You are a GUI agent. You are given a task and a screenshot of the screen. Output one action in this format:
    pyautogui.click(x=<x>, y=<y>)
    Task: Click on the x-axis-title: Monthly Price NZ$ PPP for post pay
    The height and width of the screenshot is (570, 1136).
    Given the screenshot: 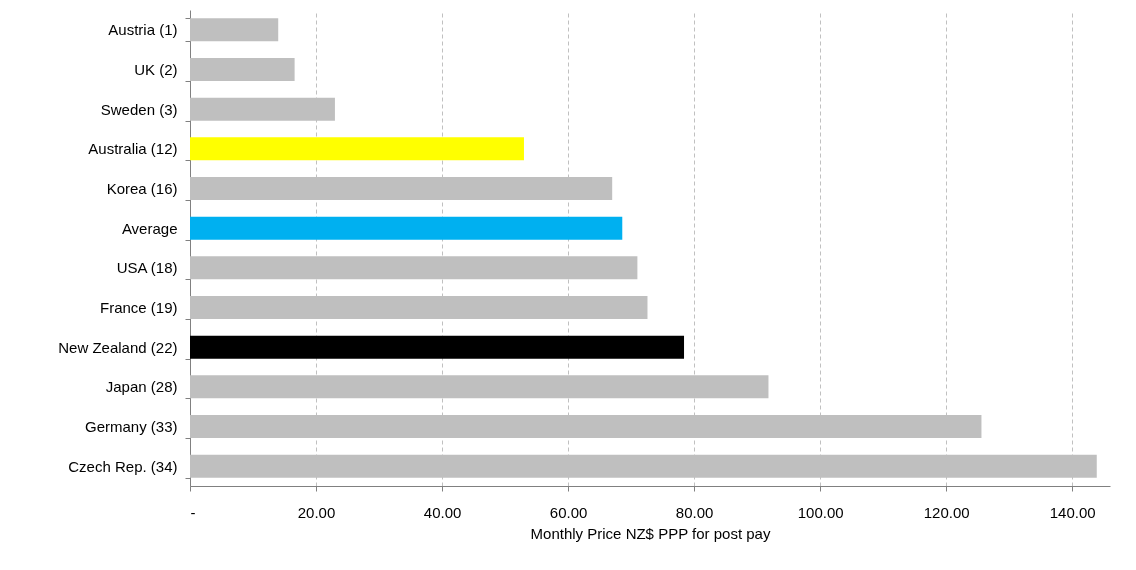 What is the action you would take?
    pyautogui.click(x=650, y=533)
    